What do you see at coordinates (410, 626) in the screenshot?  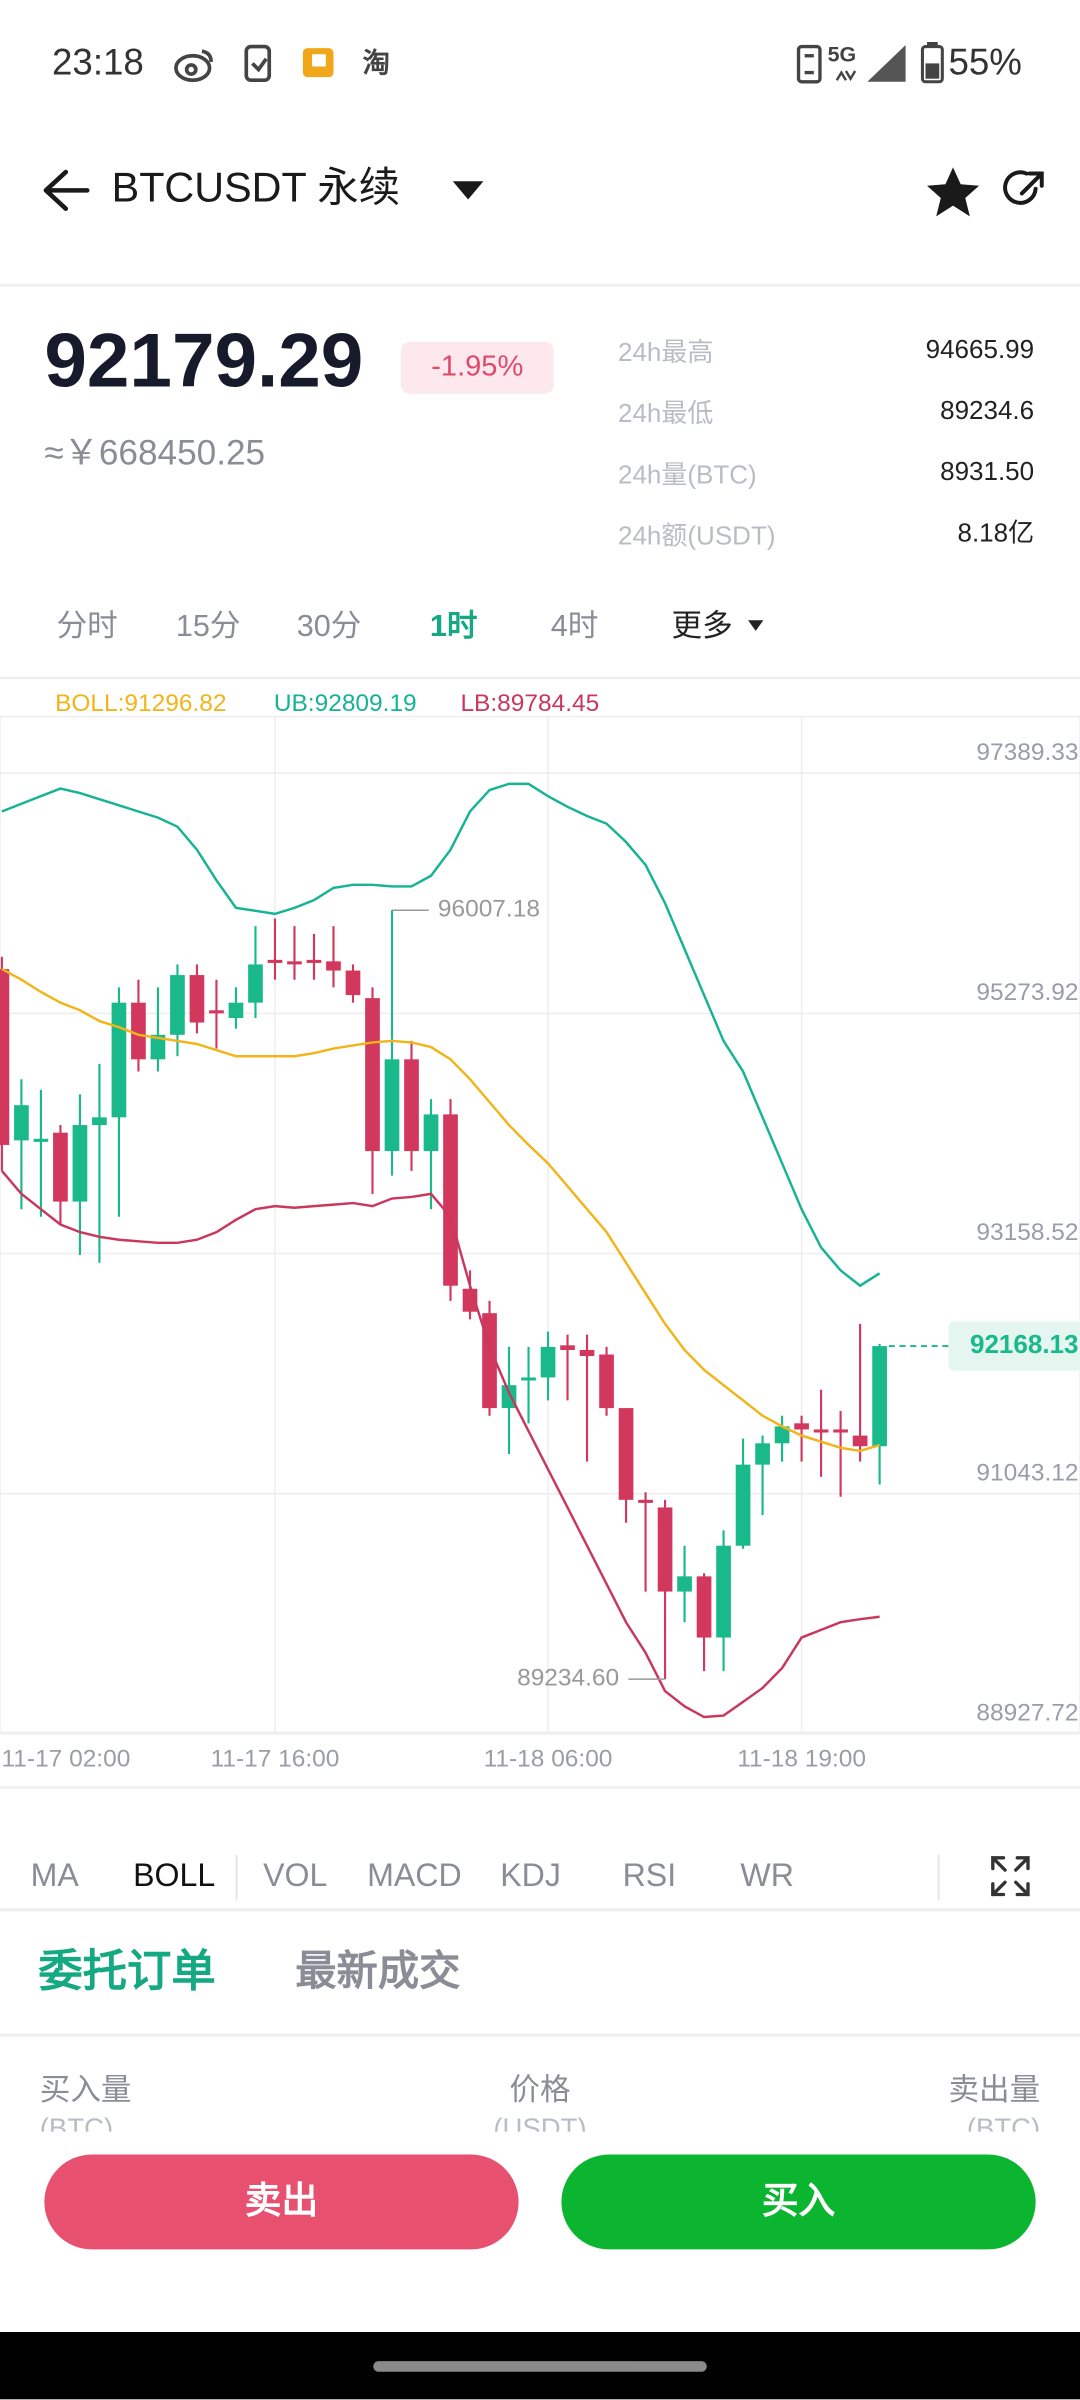 I see `period-tabs: 分时 15分 30分 1时 4时 更多` at bounding box center [410, 626].